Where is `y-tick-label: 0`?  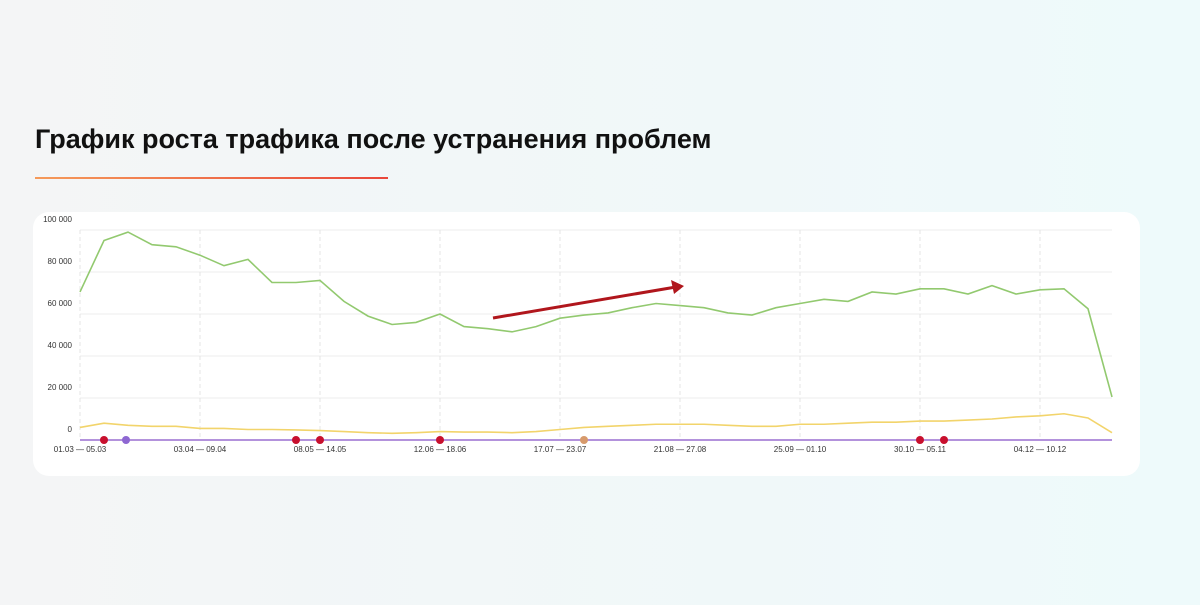 y-tick-label: 0 is located at coordinates (70, 429).